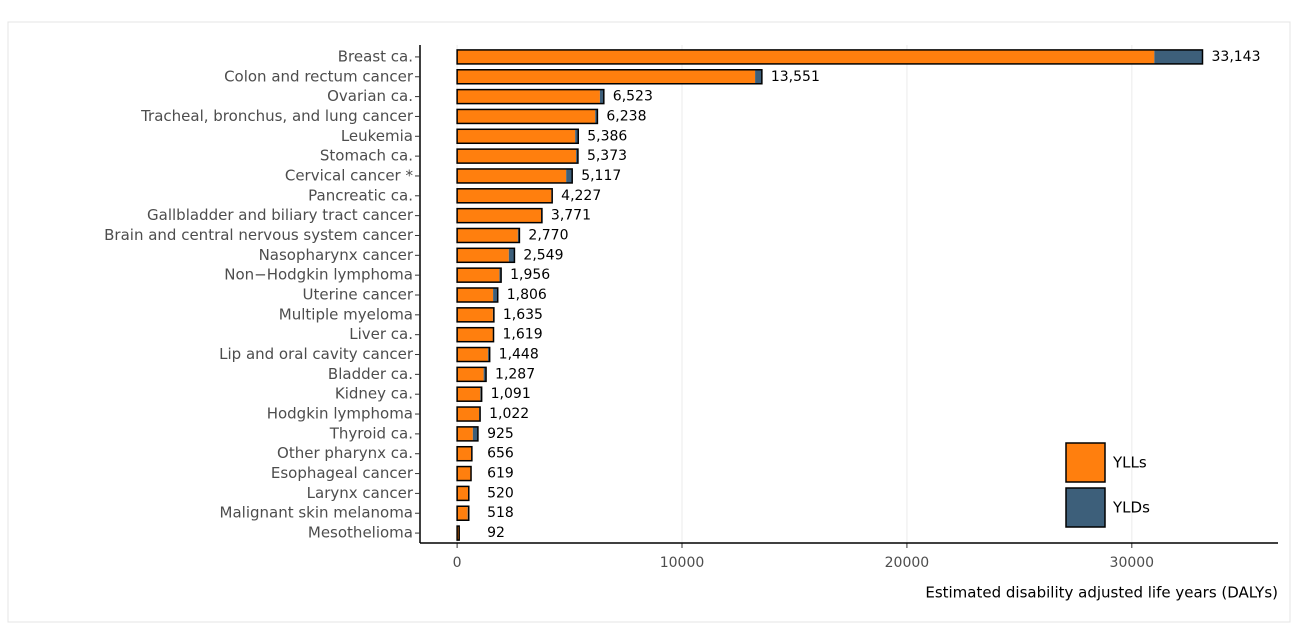 The width and height of the screenshot is (1298, 624). I want to click on y-tick-label: Pancreatic ca., so click(360, 195).